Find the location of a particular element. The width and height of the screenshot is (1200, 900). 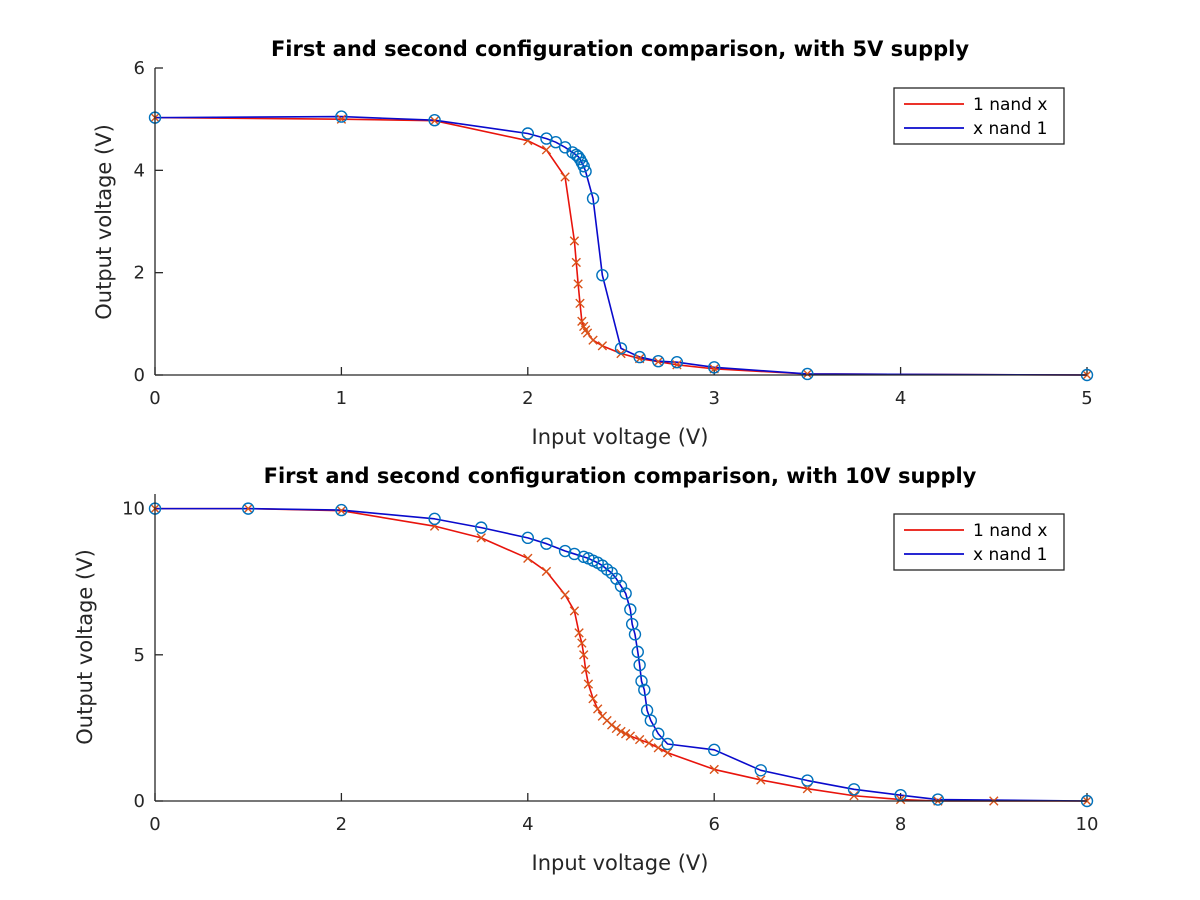

x-tick-label: 1 is located at coordinates (341, 398).